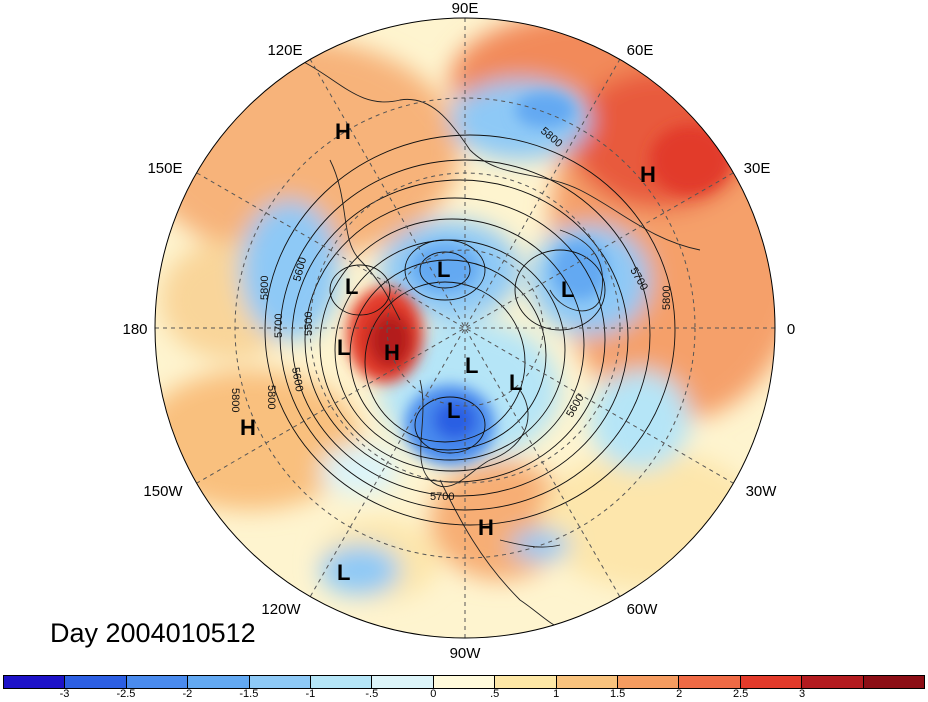 The height and width of the screenshot is (702, 928). I want to click on map-title: Day 2004010512, so click(153, 633).